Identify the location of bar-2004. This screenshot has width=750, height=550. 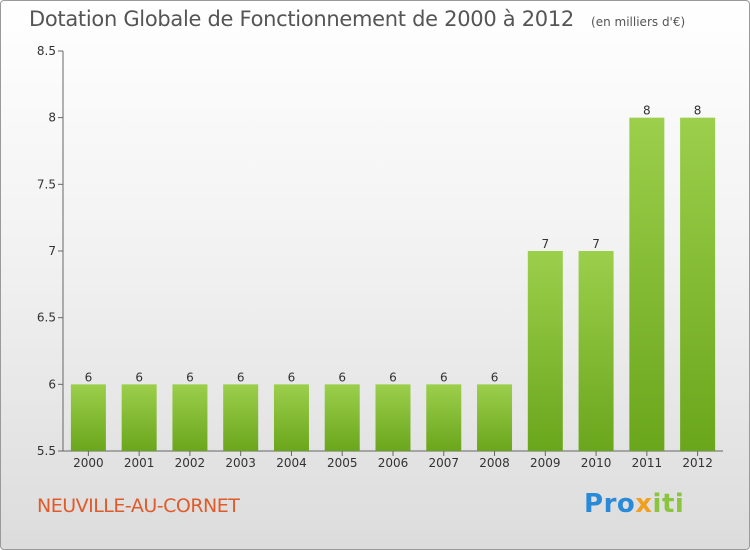
(291, 417).